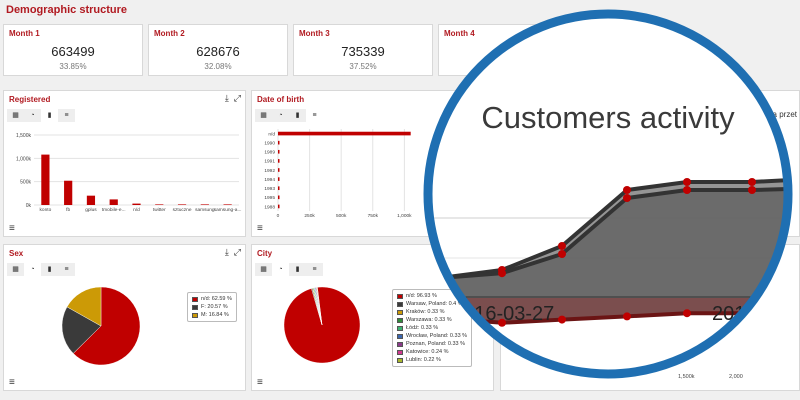 The image size is (800, 400). I want to click on area-fill, so click(614, 243).